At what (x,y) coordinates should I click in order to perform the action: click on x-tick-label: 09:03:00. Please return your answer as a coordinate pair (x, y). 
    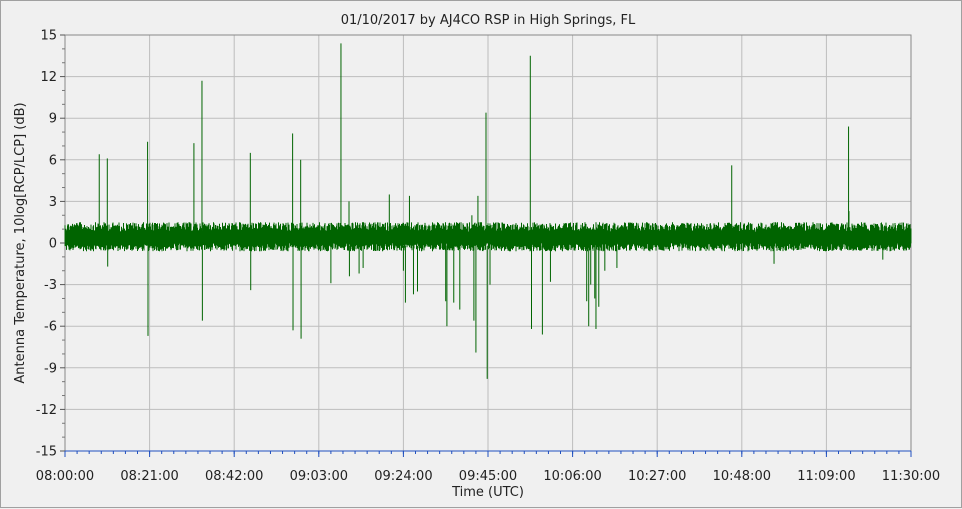
    Looking at the image, I should click on (319, 476).